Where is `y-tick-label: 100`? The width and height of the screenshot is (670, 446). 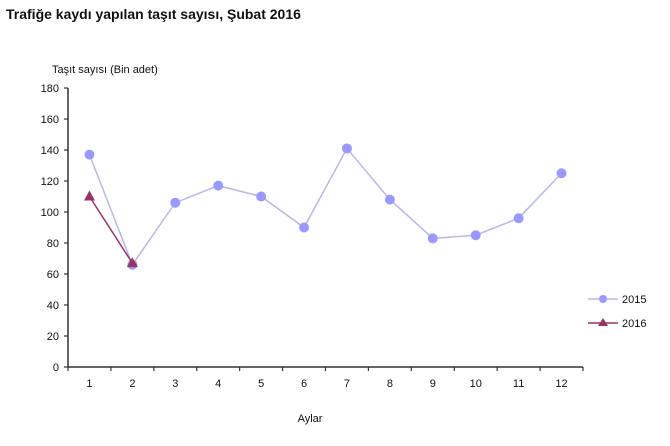 y-tick-label: 100 is located at coordinates (50, 213).